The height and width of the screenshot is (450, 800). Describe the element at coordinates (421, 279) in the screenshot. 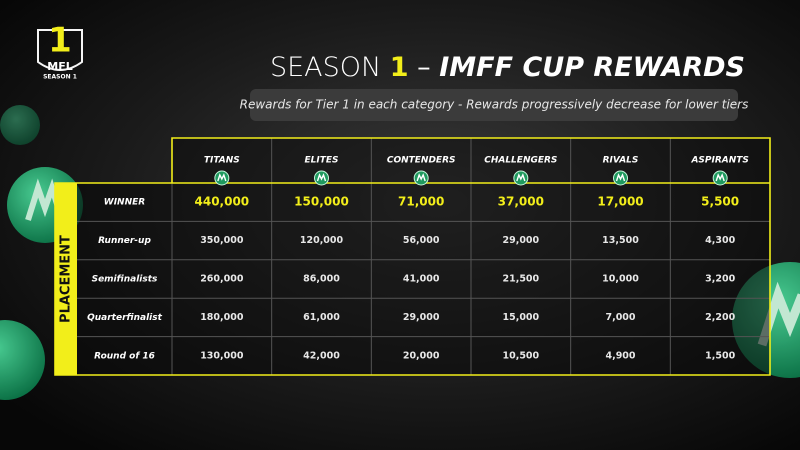

I see `reward-cell: 41,000` at that location.